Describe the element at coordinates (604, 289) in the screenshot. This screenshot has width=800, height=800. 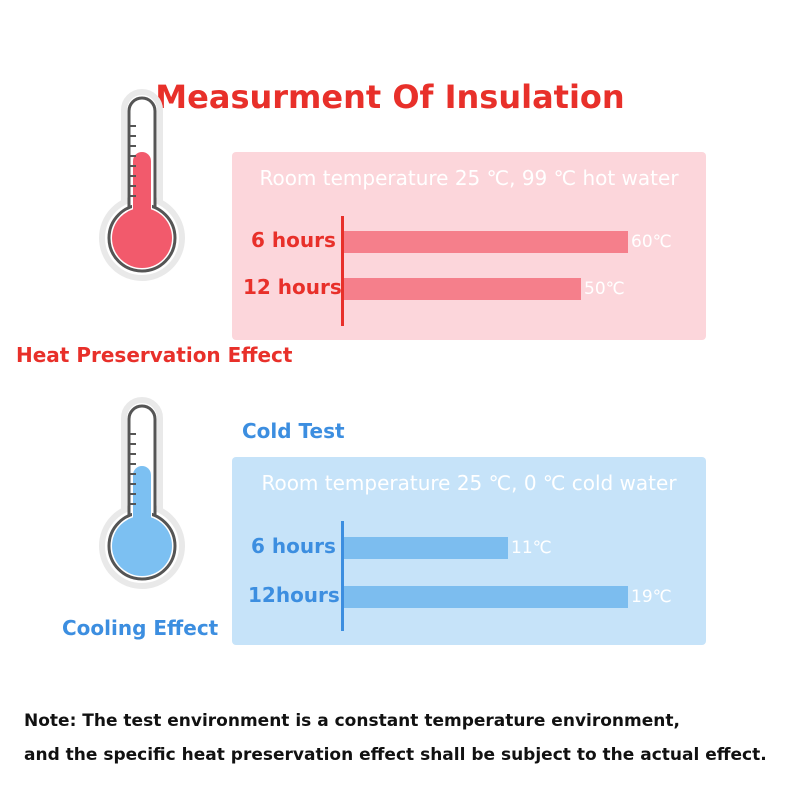
I see `hot-value-label-2: 50℃` at that location.